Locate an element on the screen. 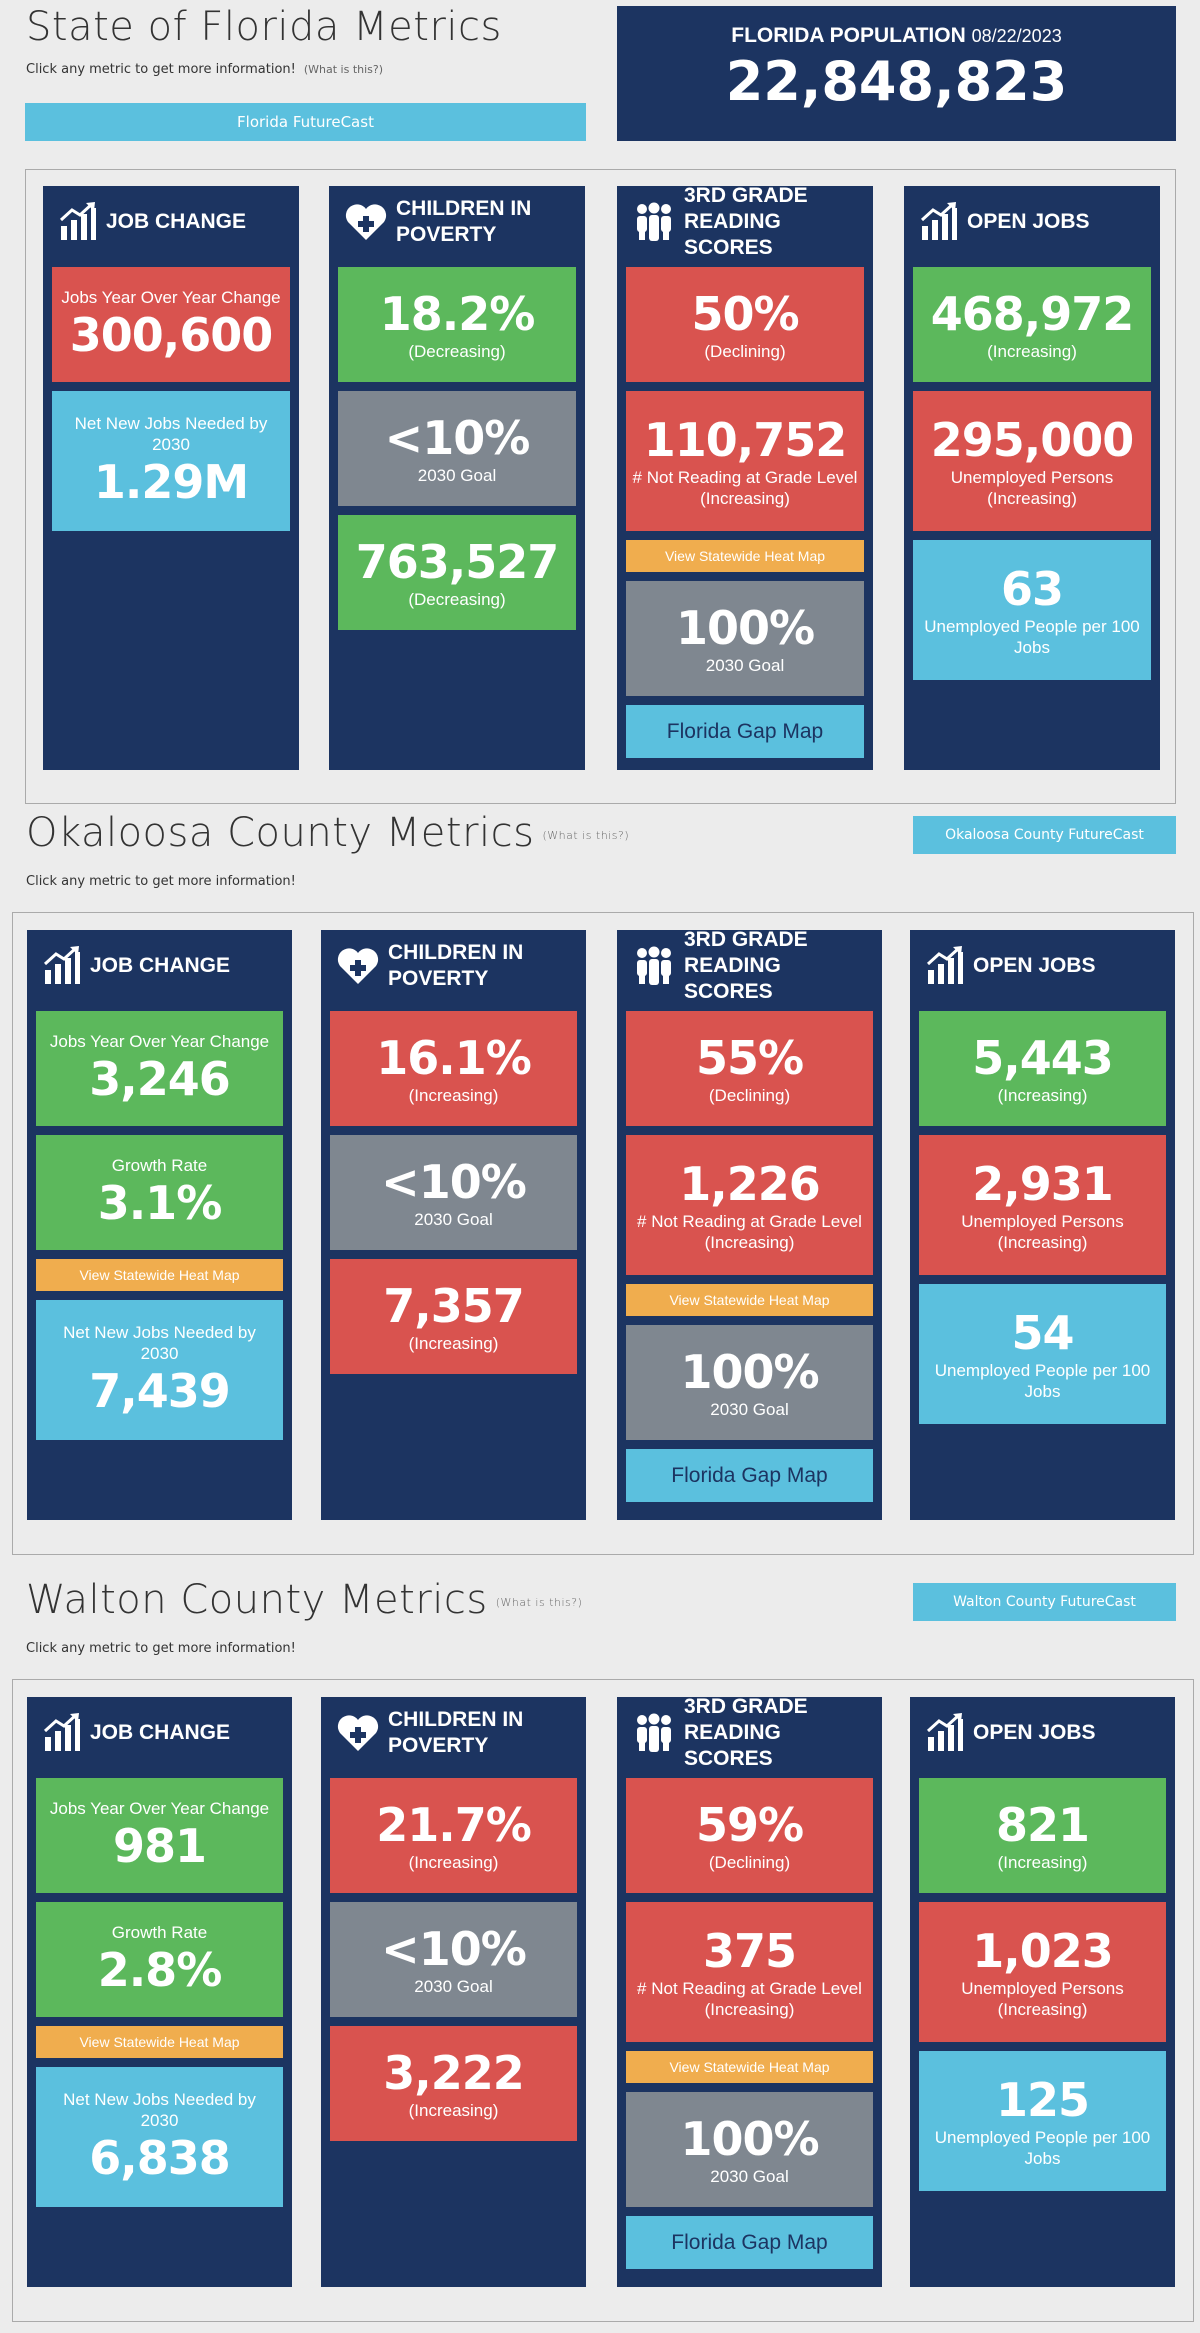  metric-tile: 821 (Increasing) is located at coordinates (1042, 1835).